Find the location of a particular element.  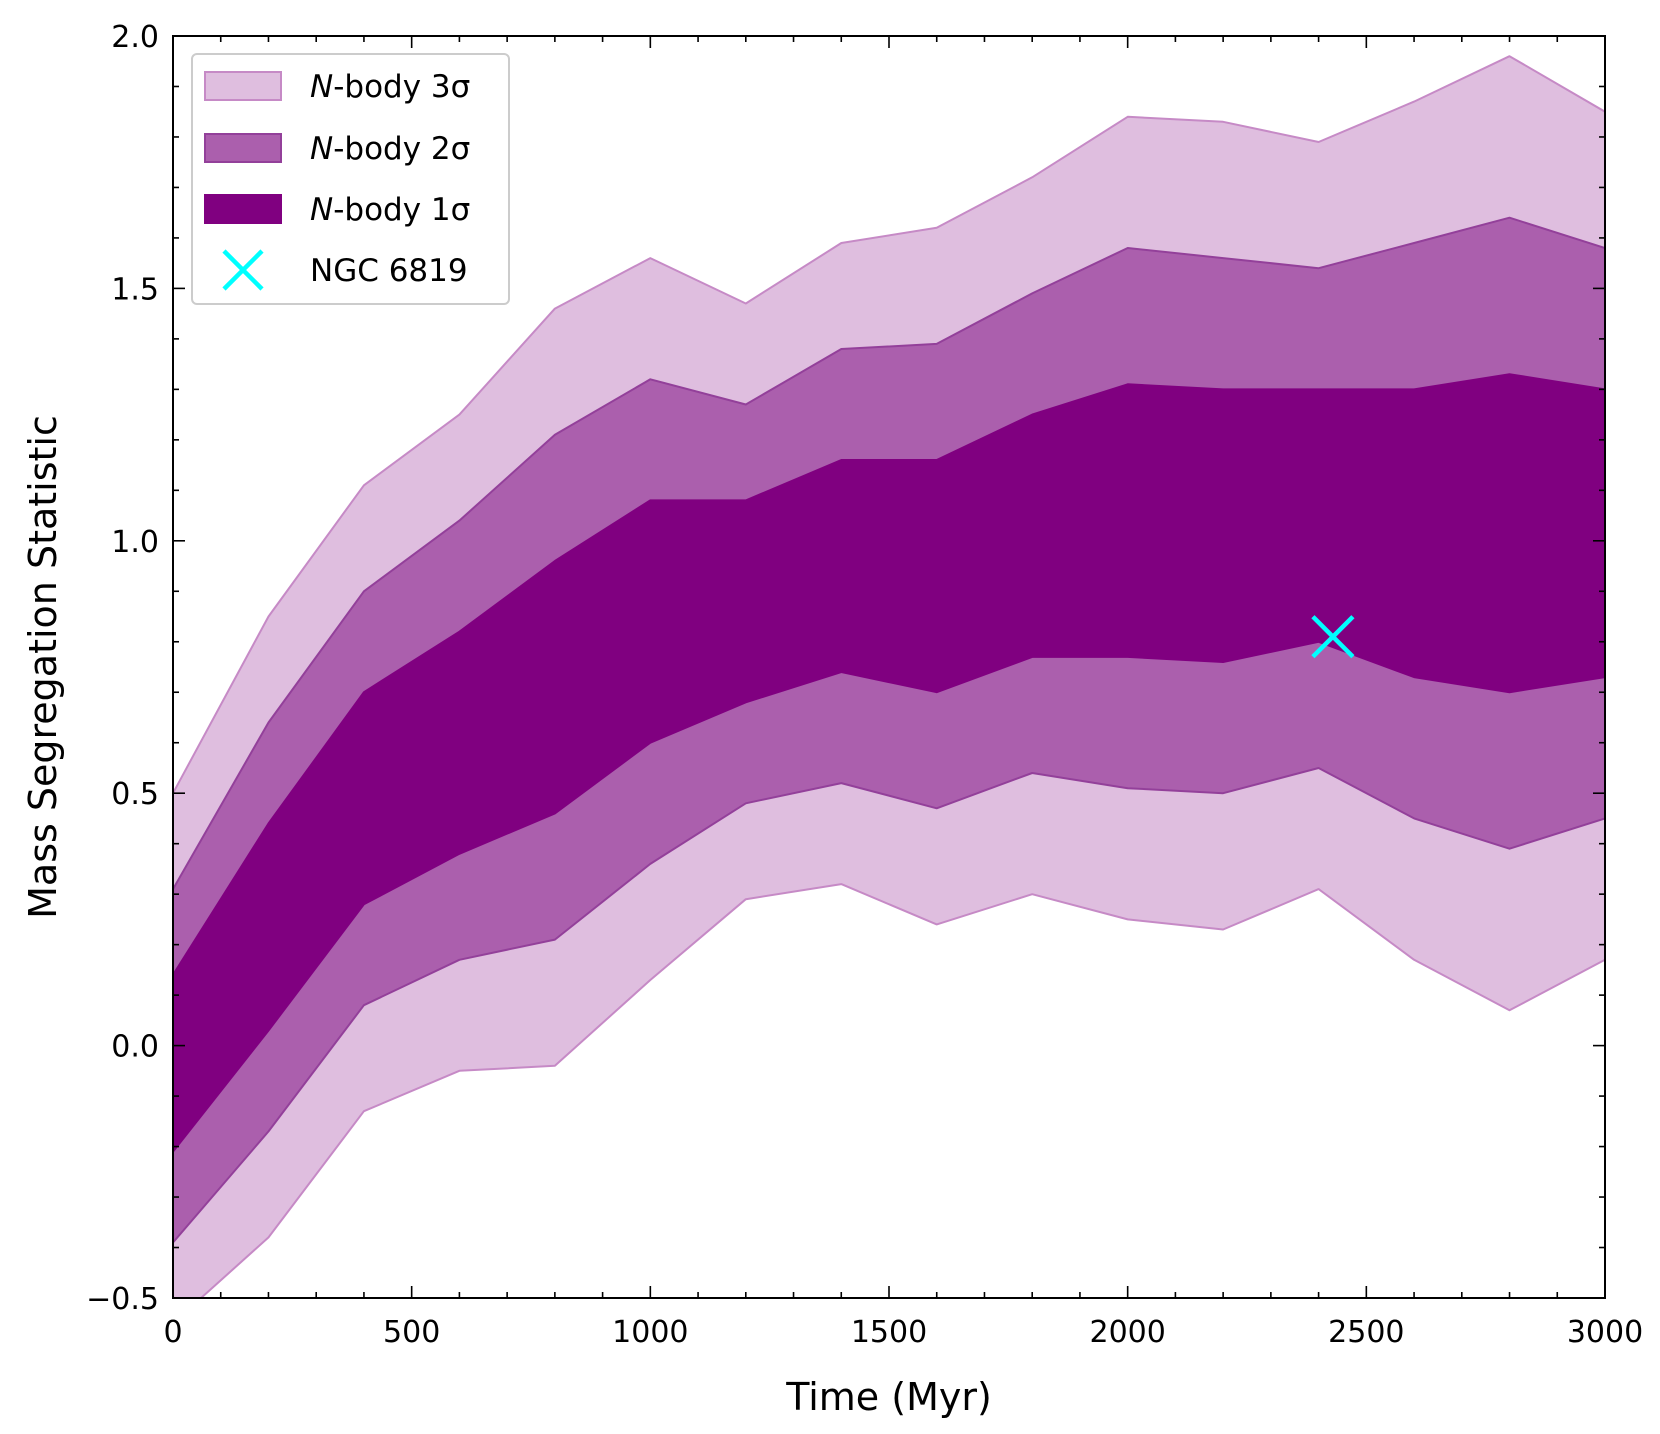

legend: N-body 3σ N-body 2σ N-body 1σ NGC 6819 is located at coordinates (350, 179).